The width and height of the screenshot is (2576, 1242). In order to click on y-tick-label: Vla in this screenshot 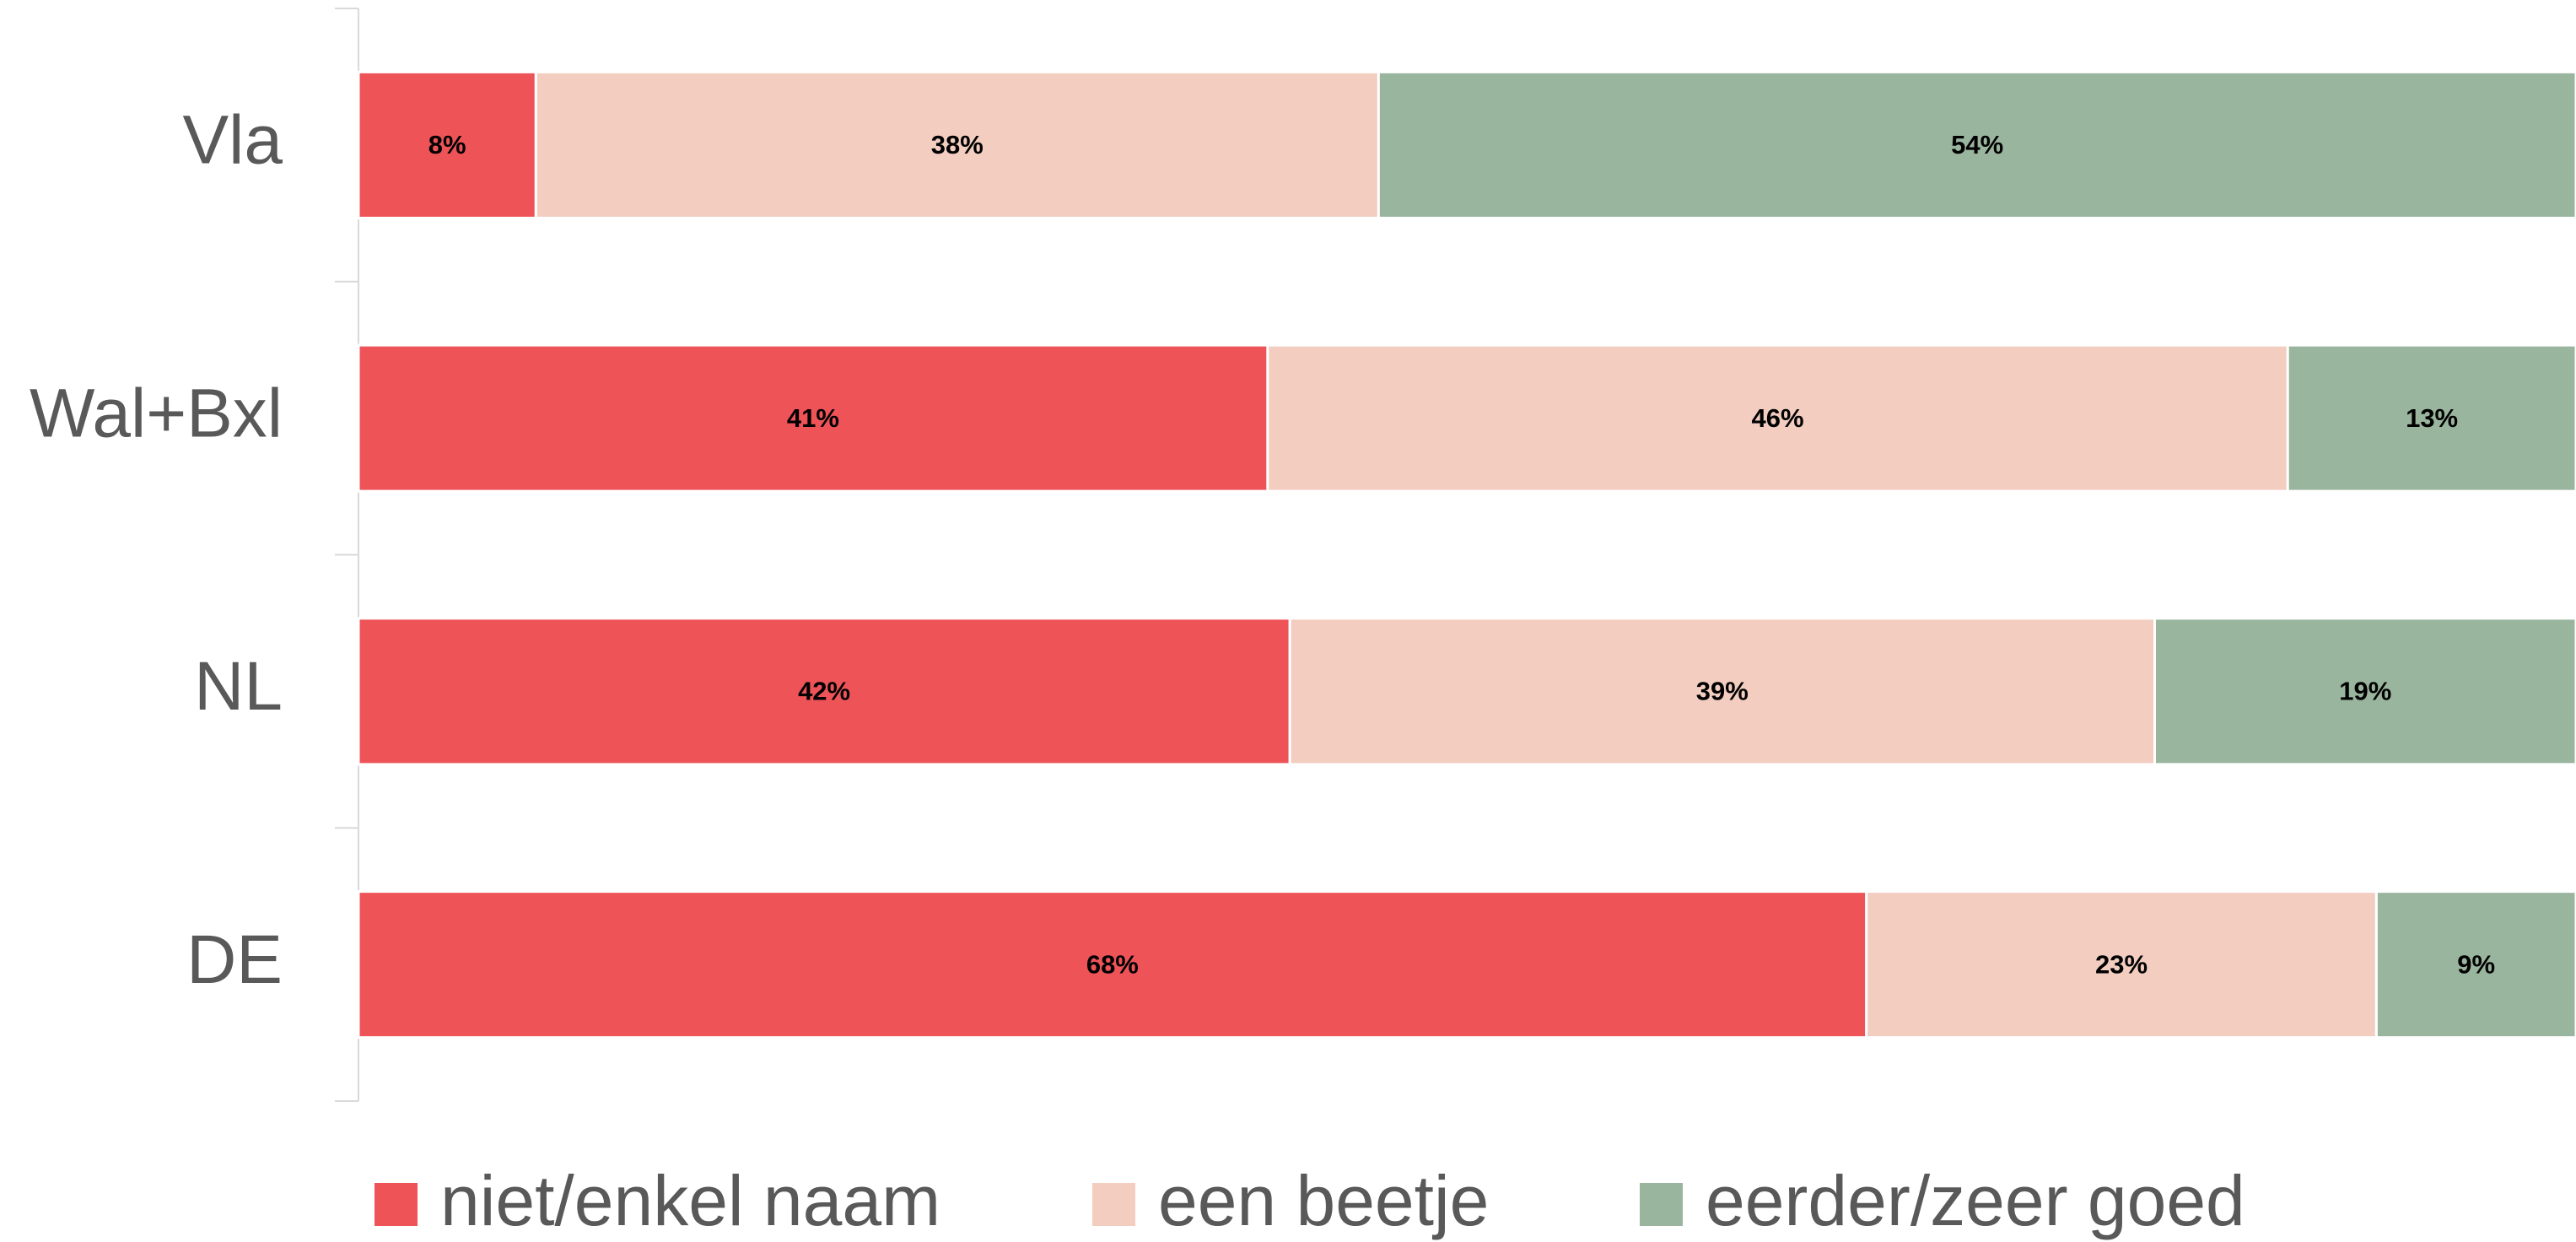, I will do `click(232, 140)`.